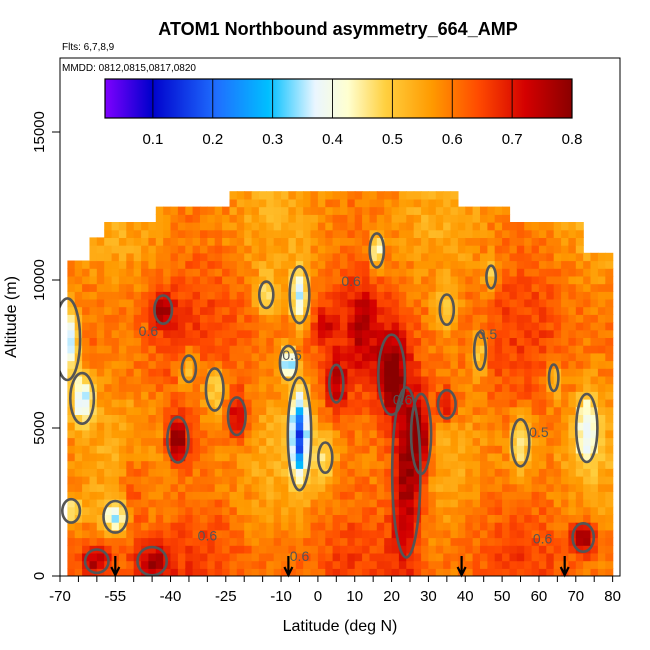 This screenshot has height=650, width=650. I want to click on heat-cell-2093, so click(388, 341).